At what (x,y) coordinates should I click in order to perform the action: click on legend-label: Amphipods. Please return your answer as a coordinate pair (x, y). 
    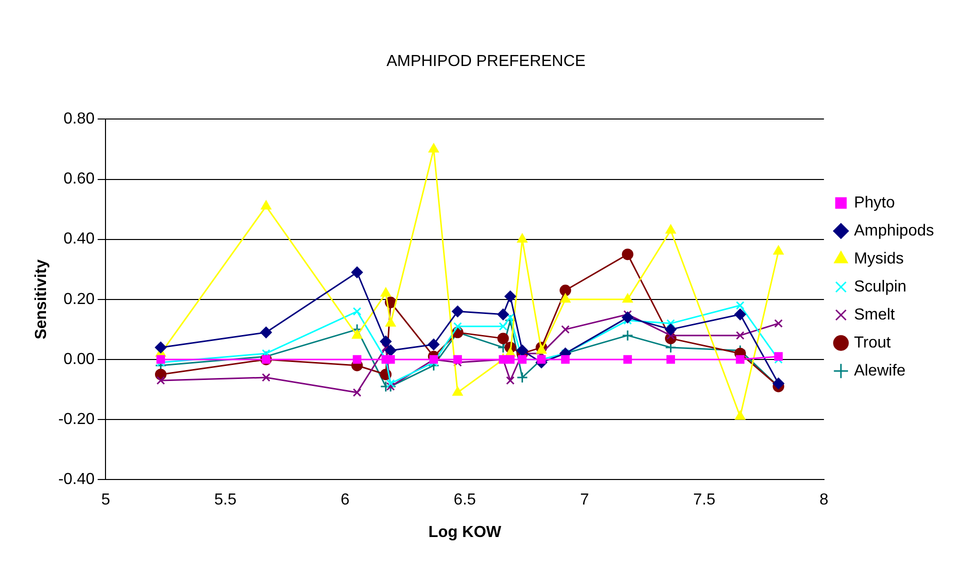
    Looking at the image, I should click on (894, 231).